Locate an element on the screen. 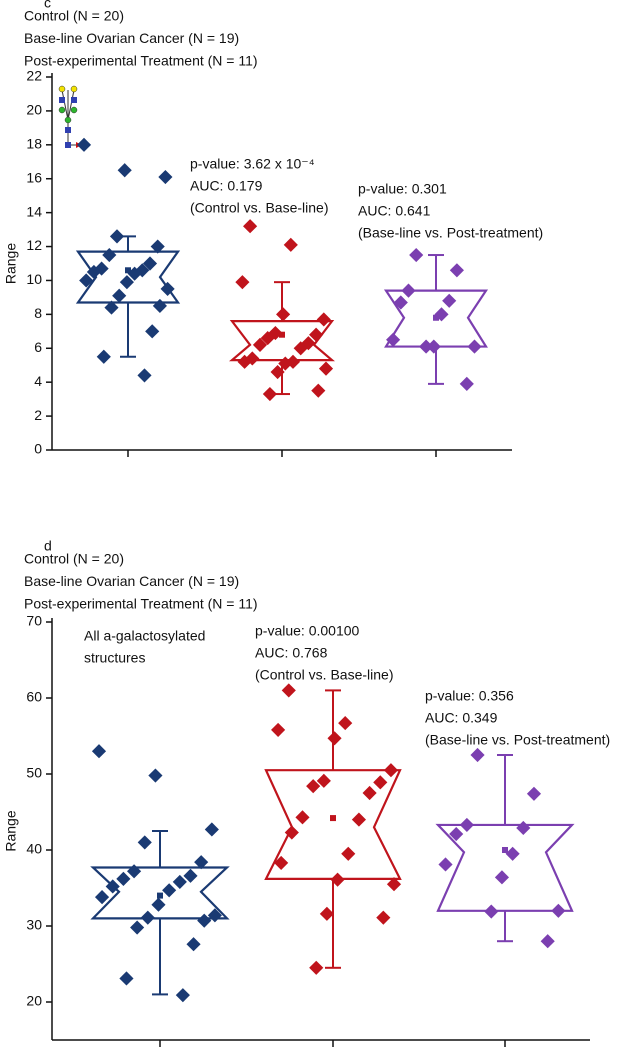 The width and height of the screenshot is (643, 1053). legend-entry: Post-experimental Treatment (N = 11) is located at coordinates (141, 604).